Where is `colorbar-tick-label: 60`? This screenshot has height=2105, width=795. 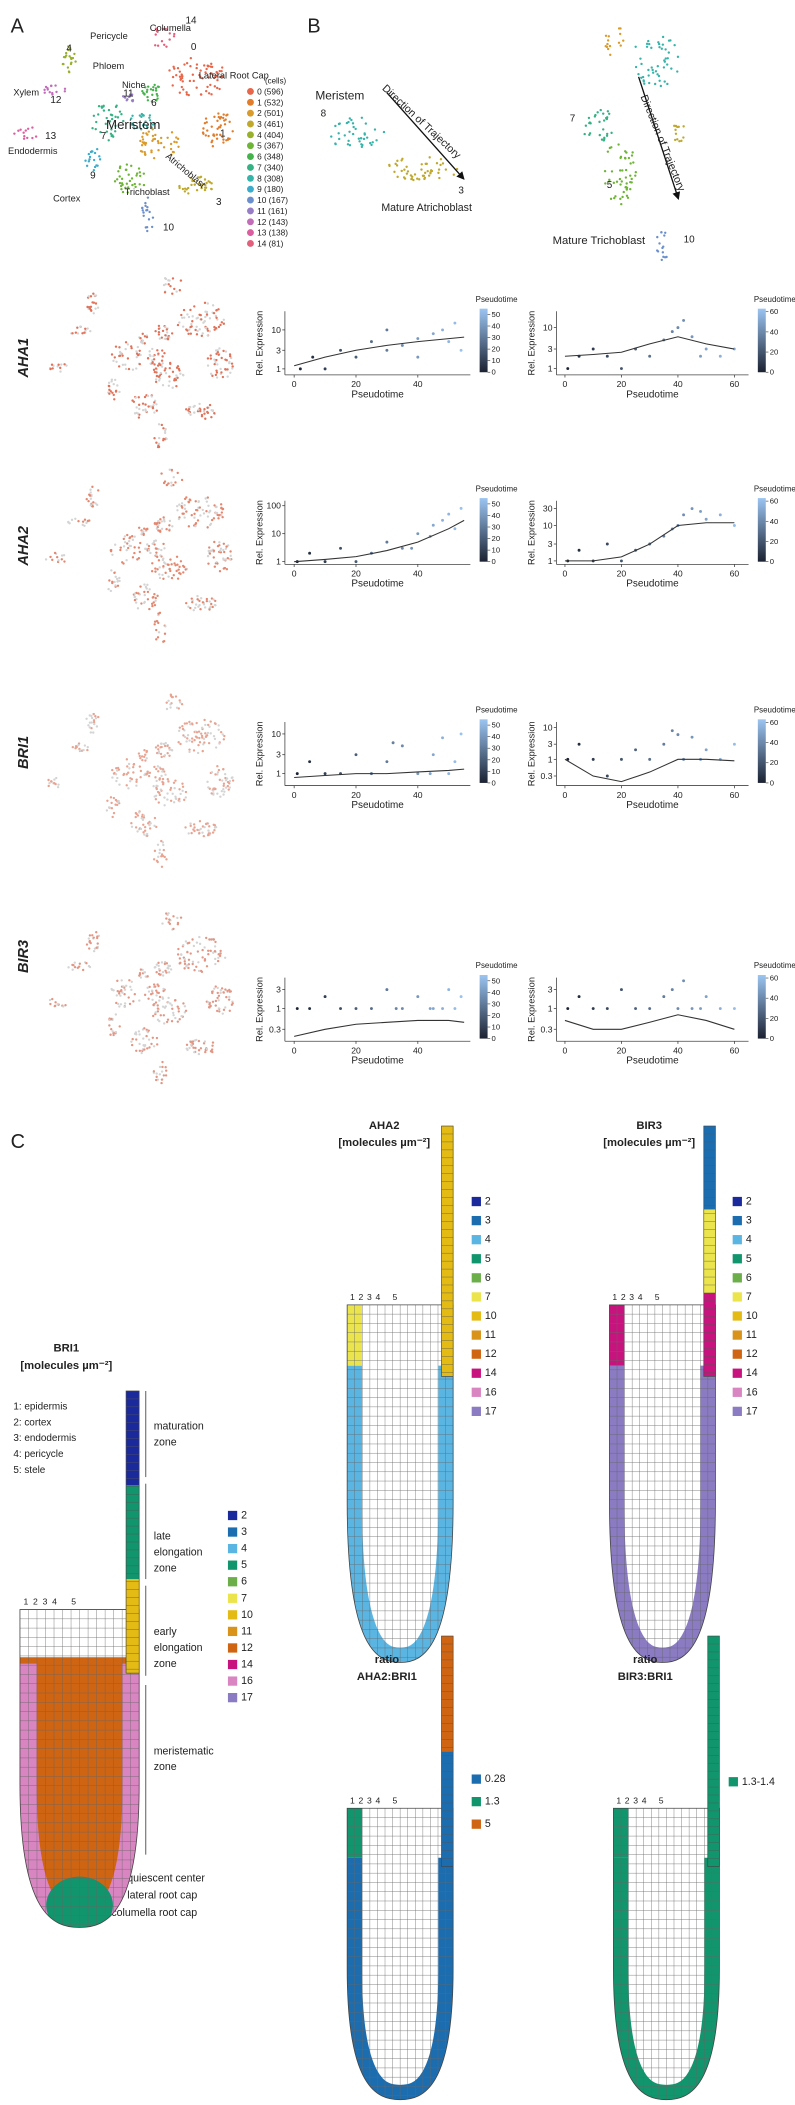 colorbar-tick-label: 60 is located at coordinates (774, 501).